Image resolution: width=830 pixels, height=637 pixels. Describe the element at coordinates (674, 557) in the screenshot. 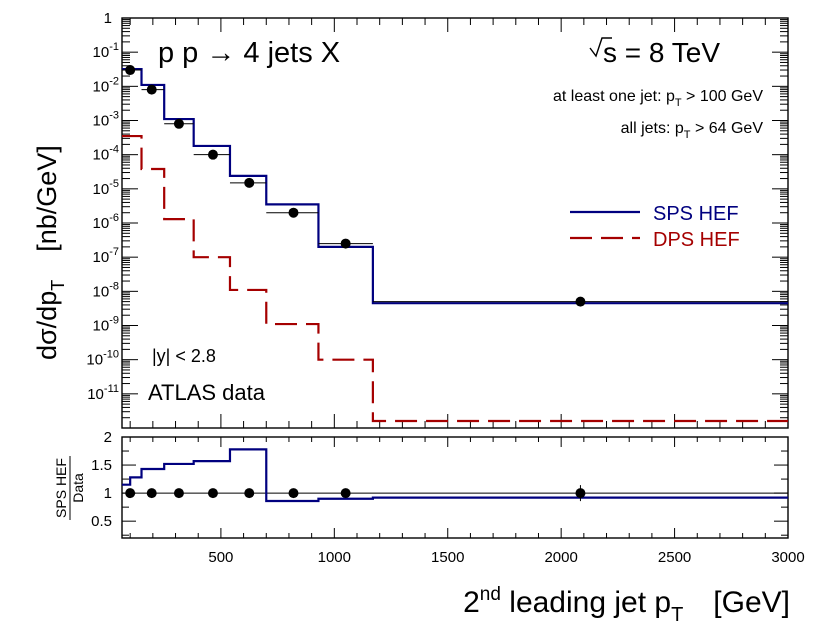

I see `x-tick-label: 2500` at that location.